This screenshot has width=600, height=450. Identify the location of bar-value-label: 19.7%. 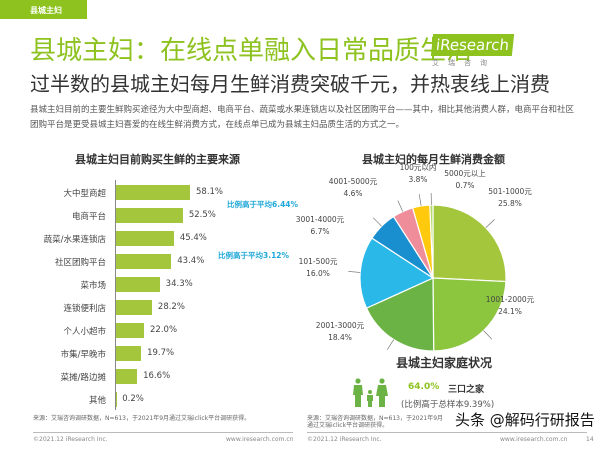
(161, 353).